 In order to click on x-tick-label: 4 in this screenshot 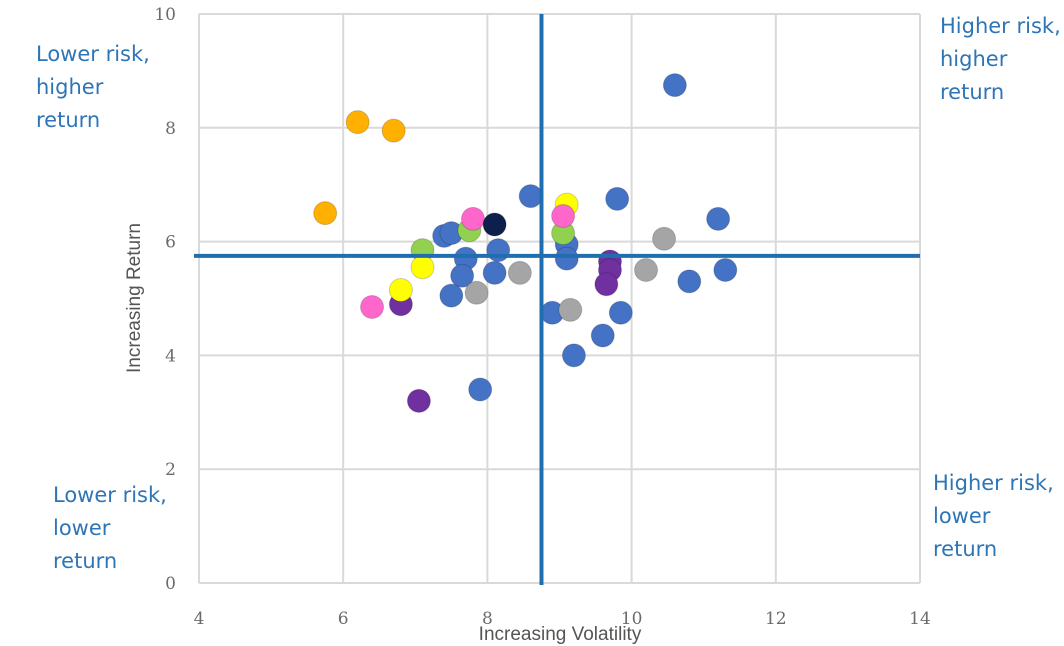, I will do `click(199, 619)`.